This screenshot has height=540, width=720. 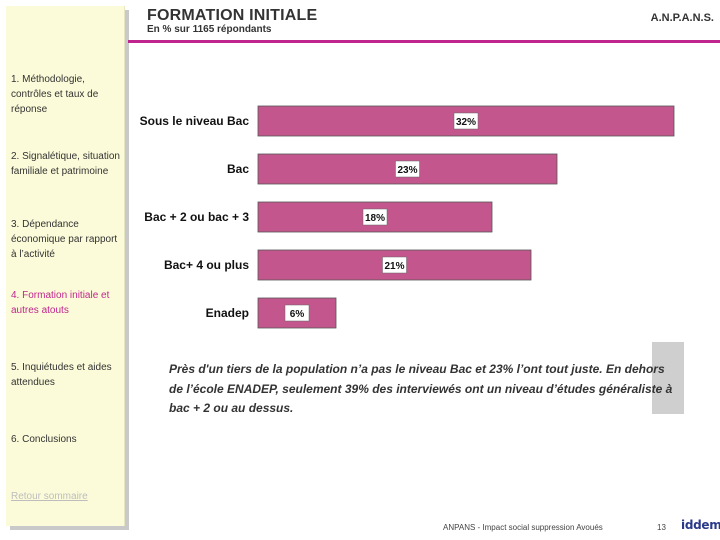 I want to click on page-title: FORMATION INITIALE, so click(x=232, y=15).